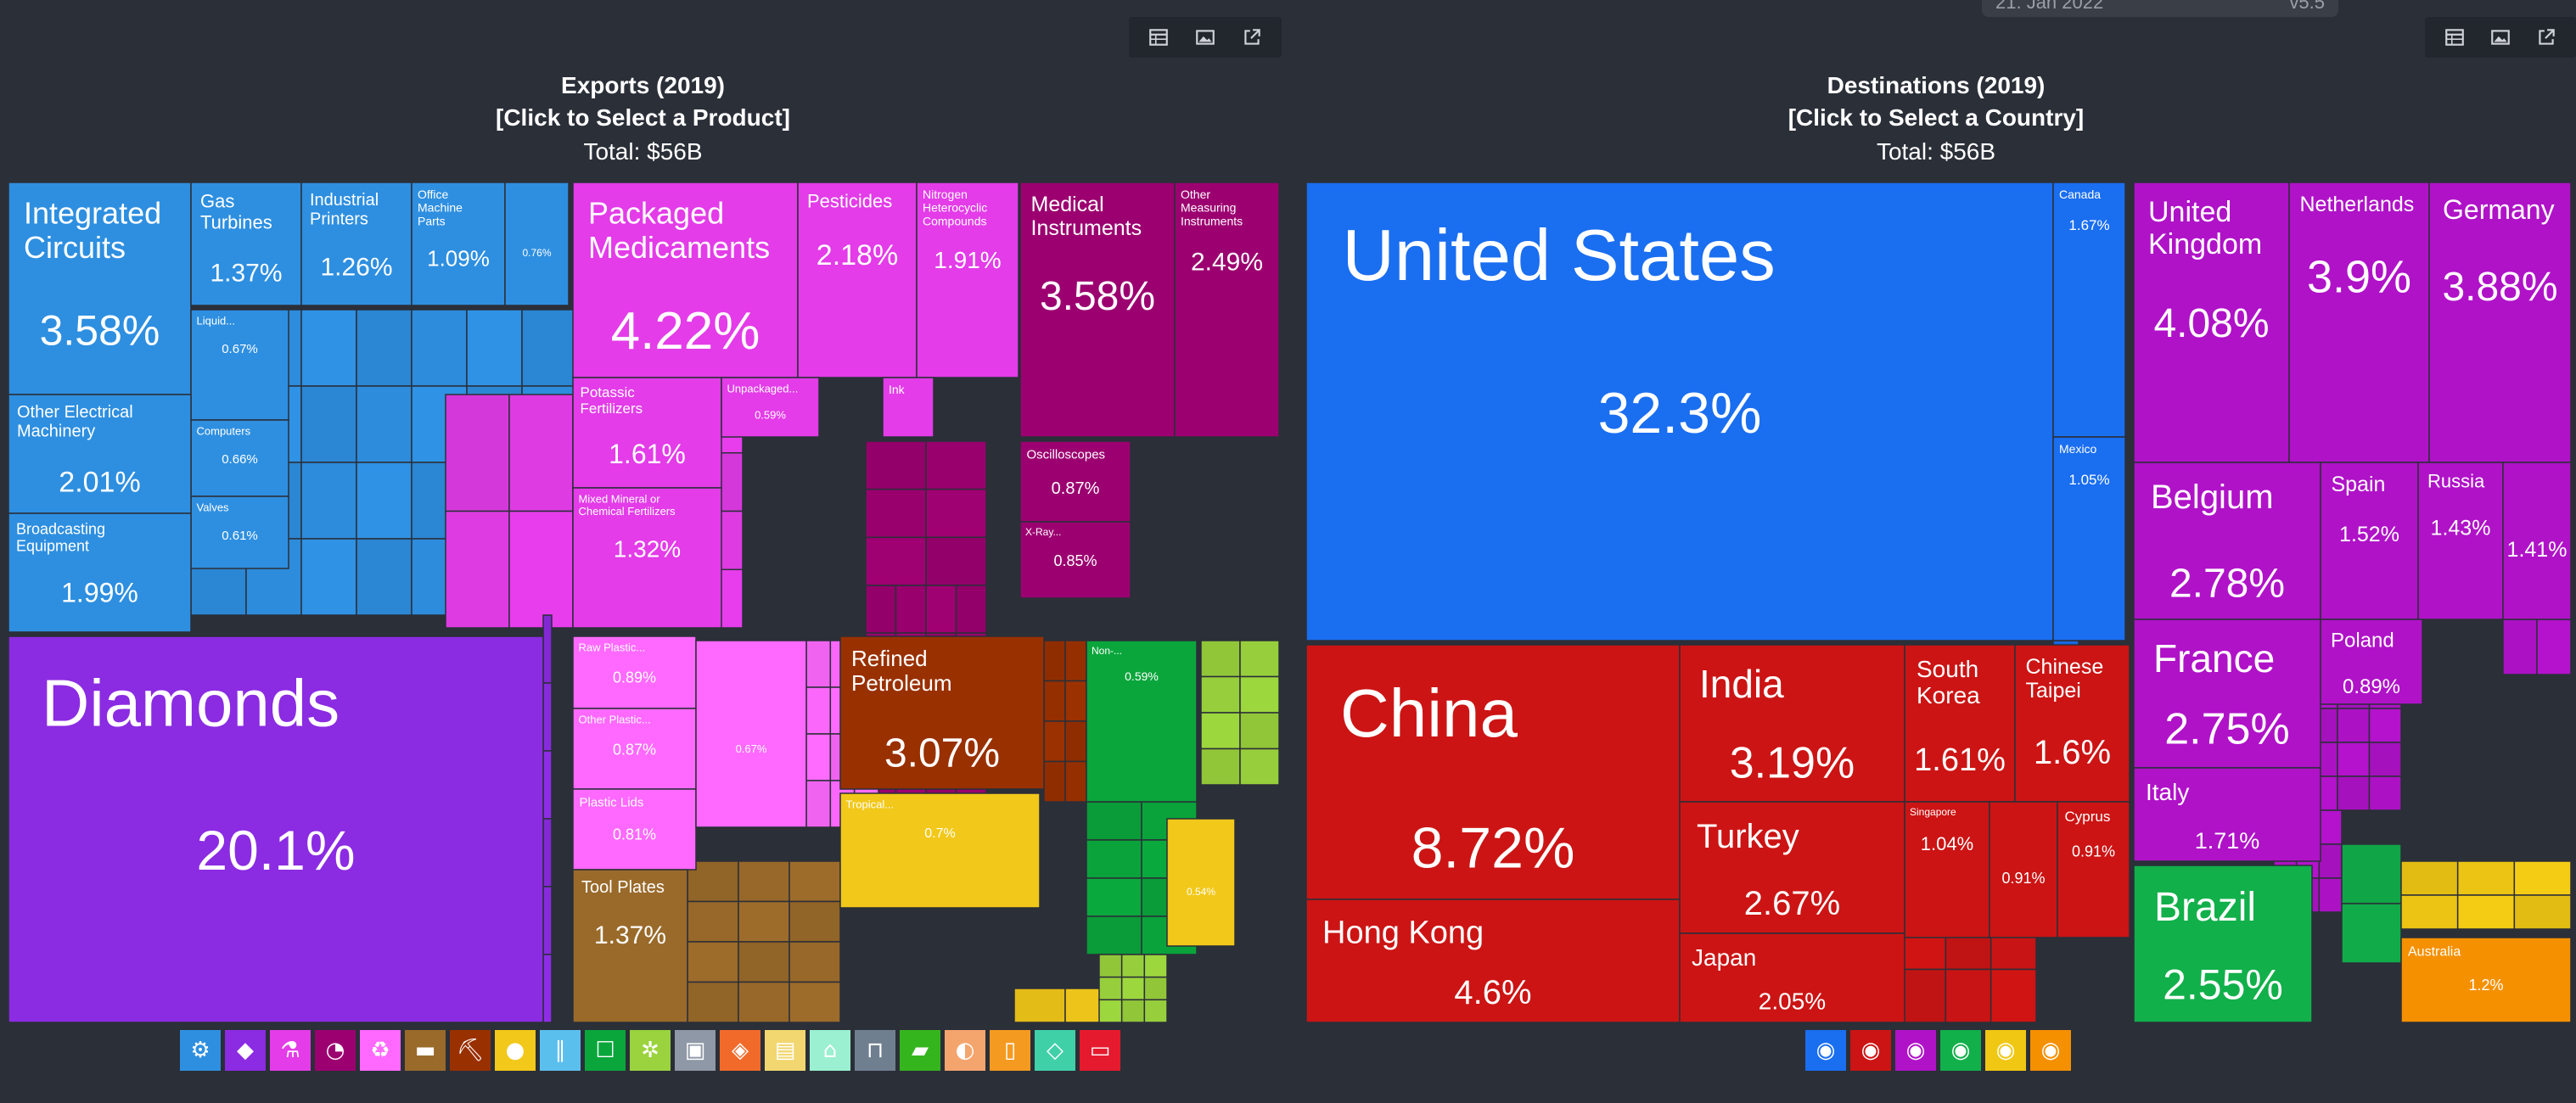  What do you see at coordinates (685, 280) in the screenshot?
I see `packaged-medicaments-tile` at bounding box center [685, 280].